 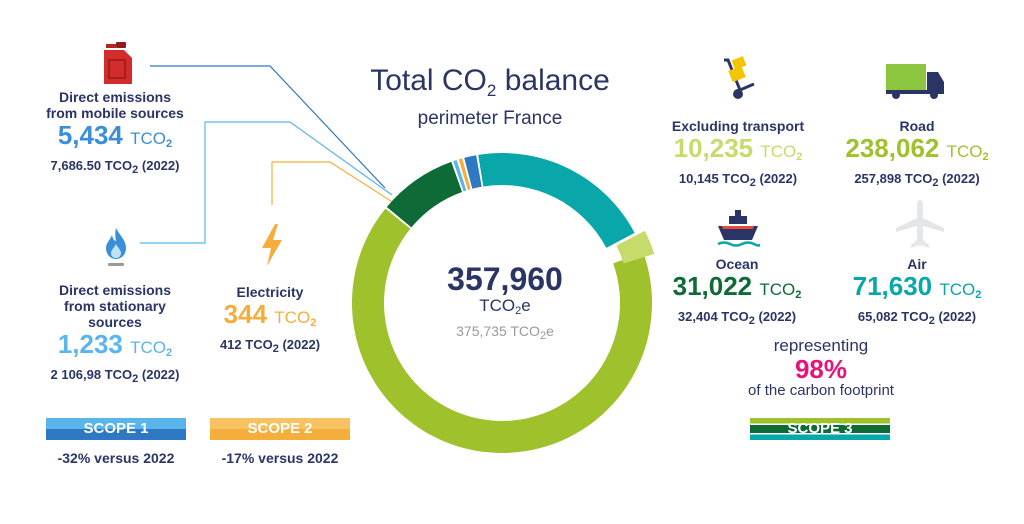 What do you see at coordinates (115, 322) in the screenshot?
I see `stationary-label-line3: sources` at bounding box center [115, 322].